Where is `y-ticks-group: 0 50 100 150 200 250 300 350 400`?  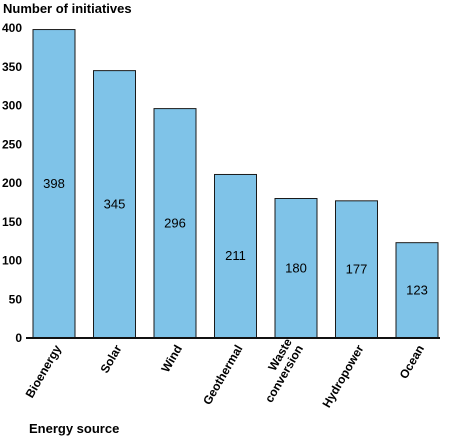 y-ticks-group: 0 50 100 150 200 250 300 350 400 is located at coordinates (12, 183).